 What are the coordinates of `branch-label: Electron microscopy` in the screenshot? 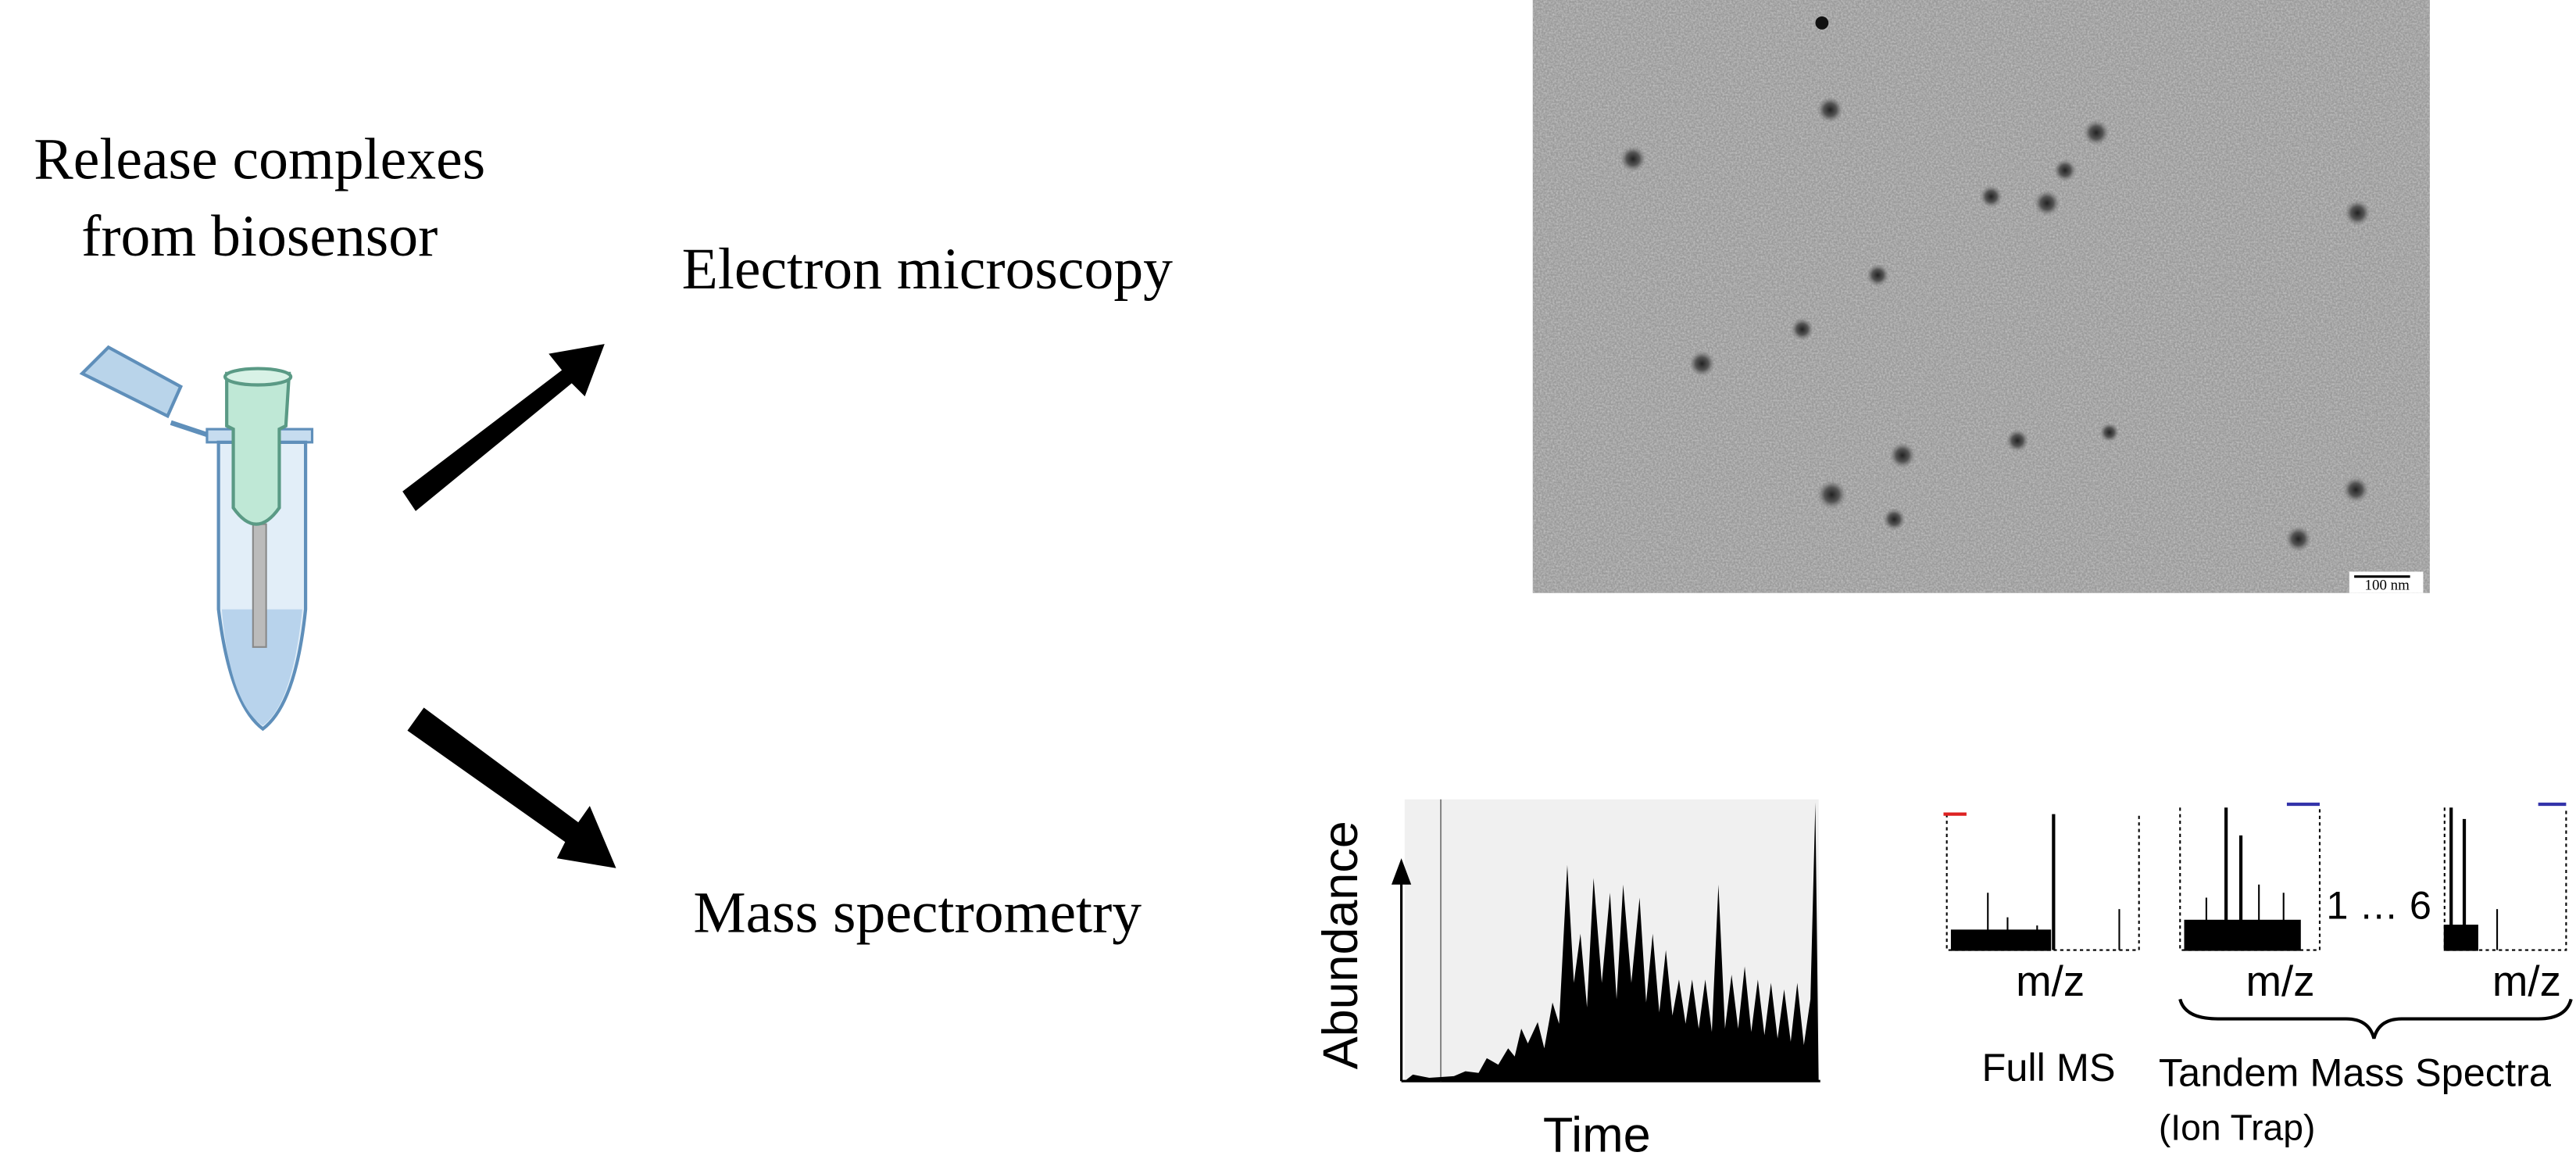 It's located at (928, 269).